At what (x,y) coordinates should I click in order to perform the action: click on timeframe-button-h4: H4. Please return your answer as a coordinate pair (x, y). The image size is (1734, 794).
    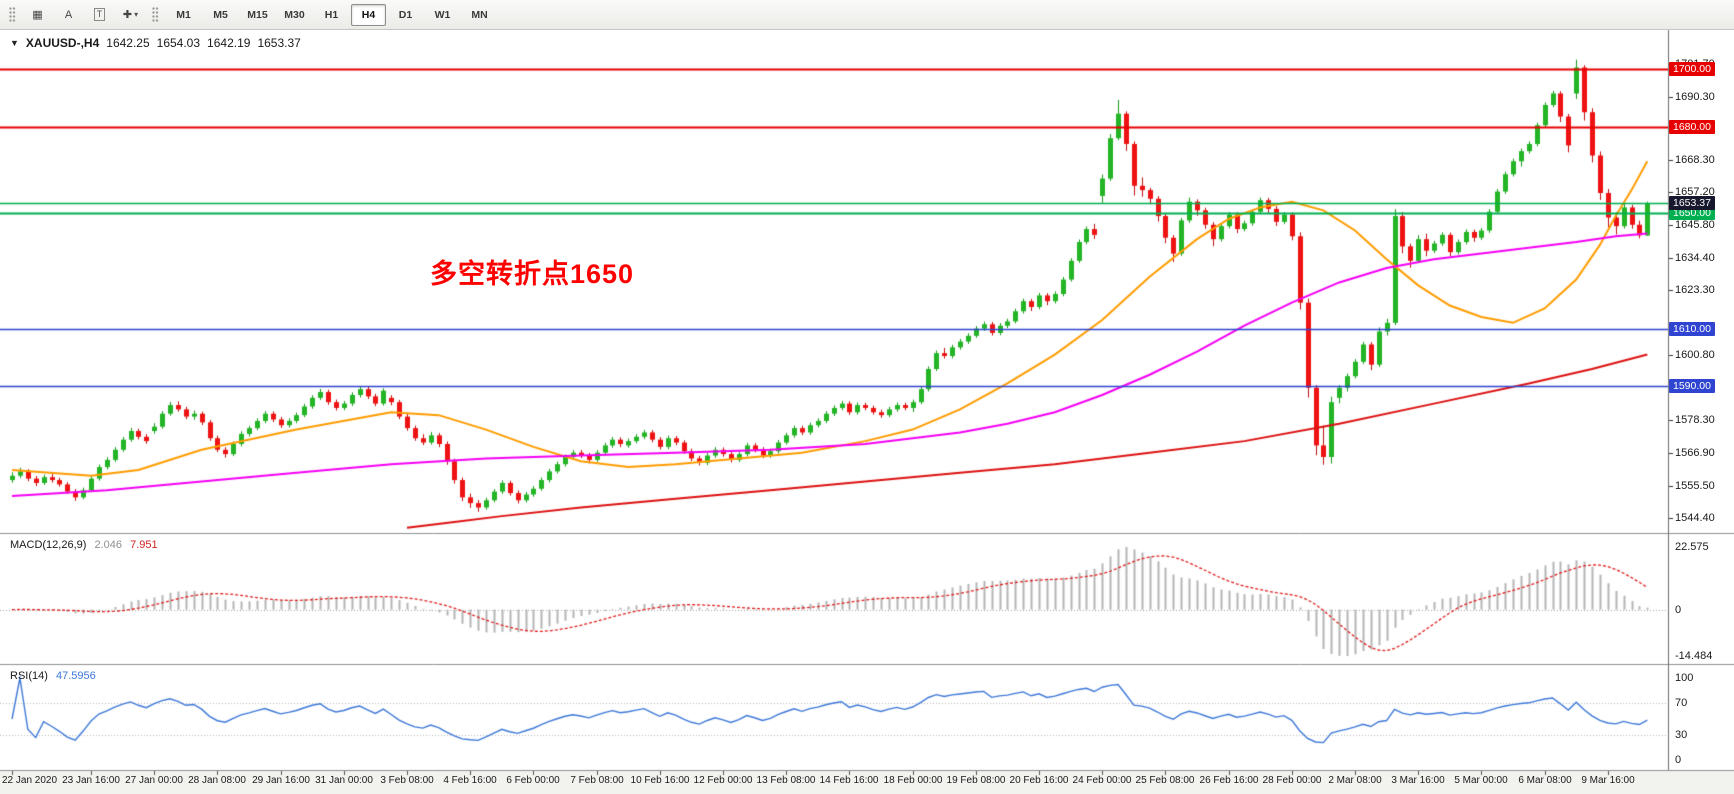
    Looking at the image, I should click on (368, 14).